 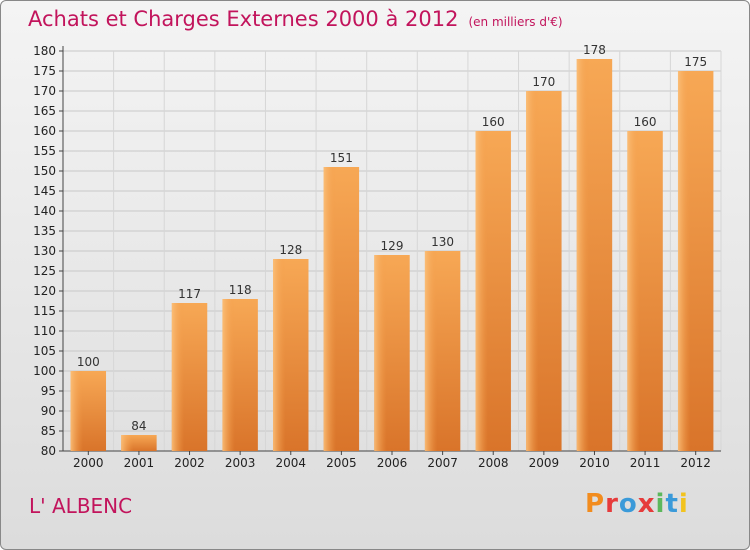 I want to click on y-tick-label: 120, so click(x=44, y=291).